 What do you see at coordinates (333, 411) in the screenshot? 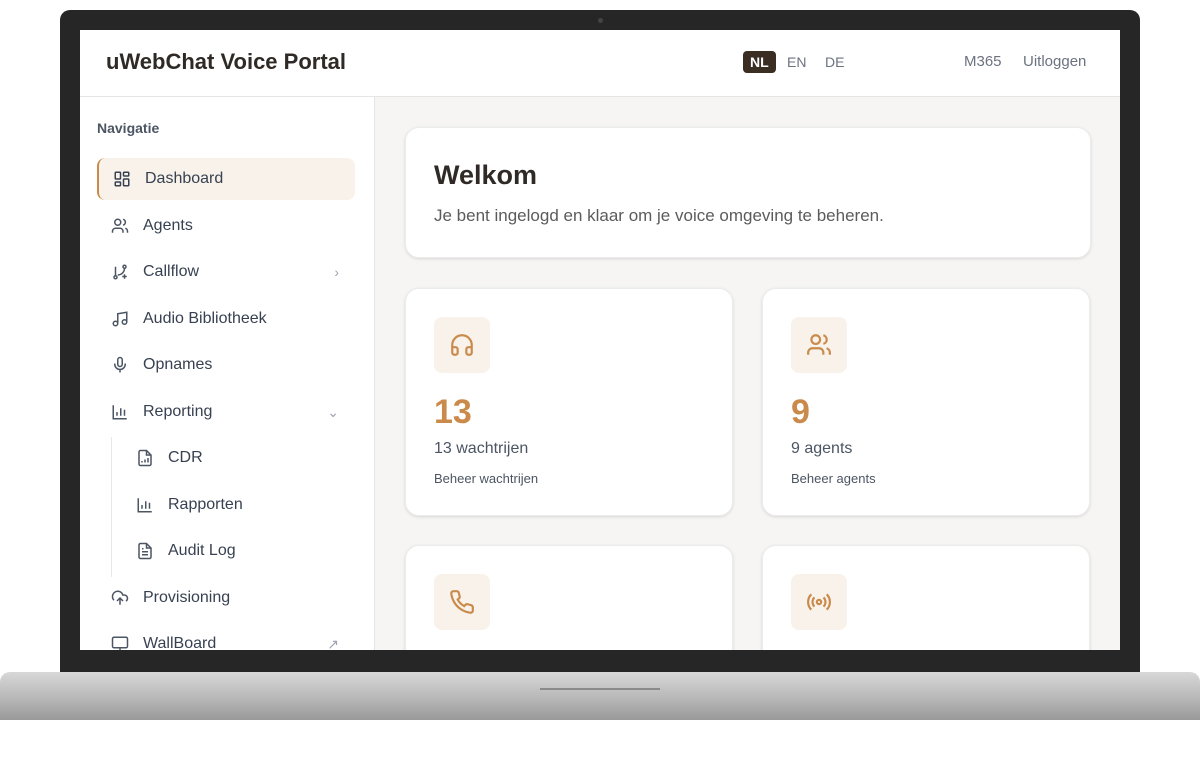
I see `chevron-down-icon: ⌄` at bounding box center [333, 411].